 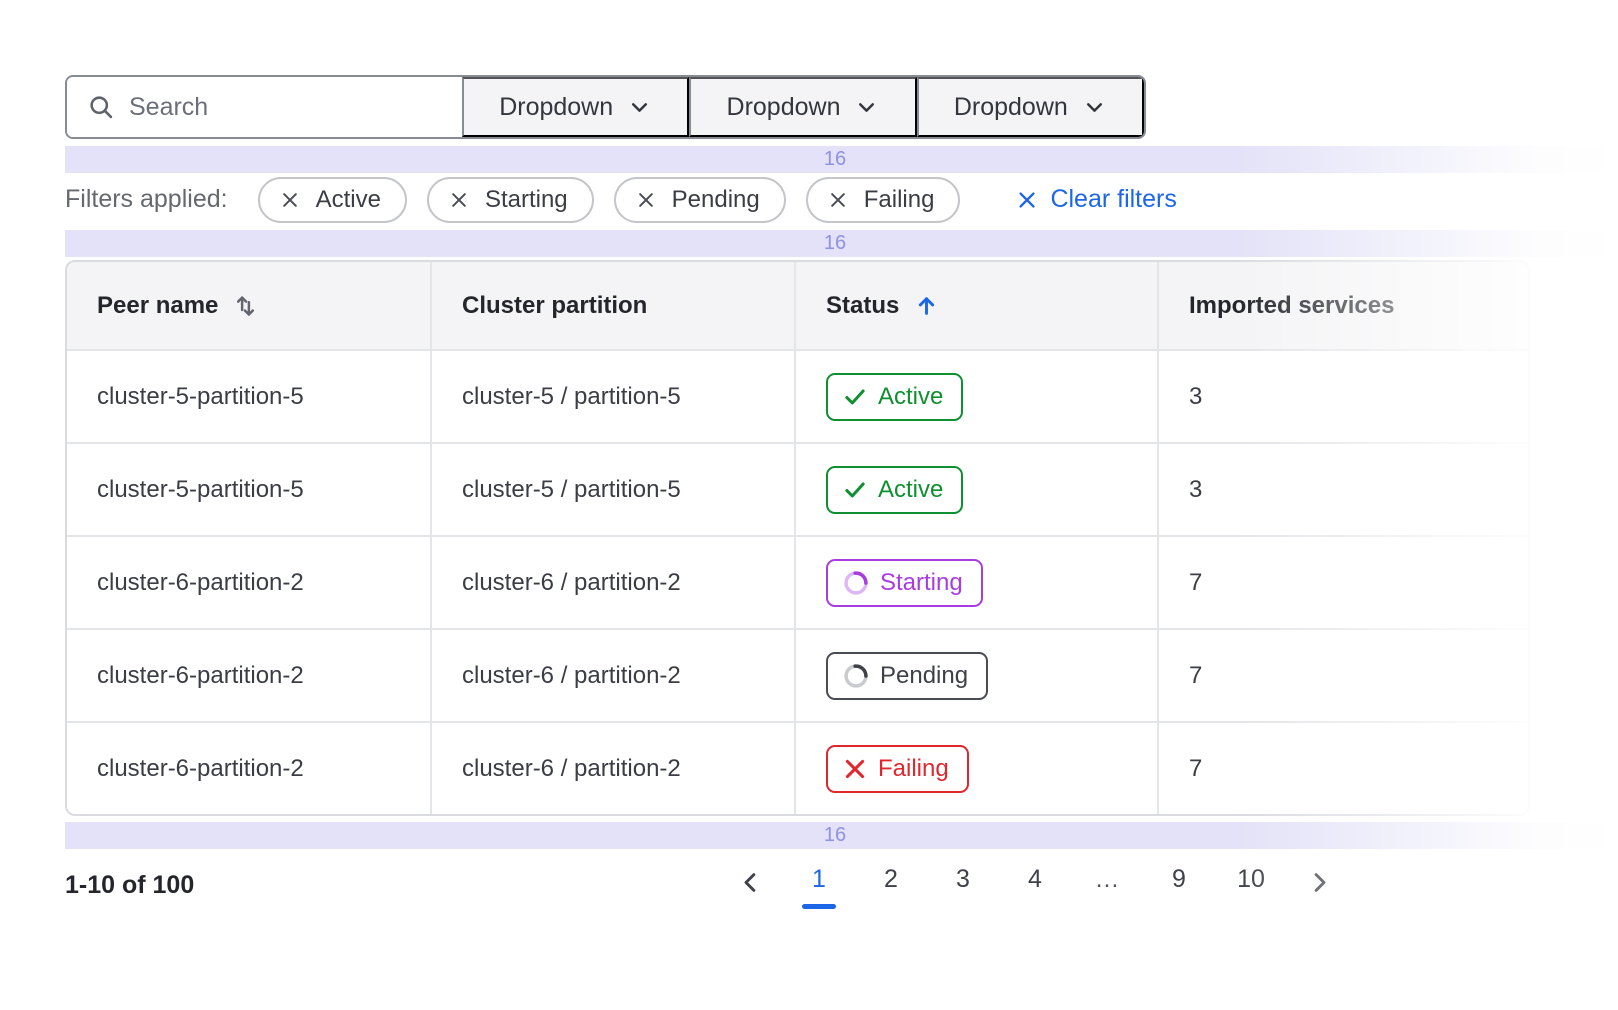 I want to click on cell-status: Pending, so click(x=975, y=675).